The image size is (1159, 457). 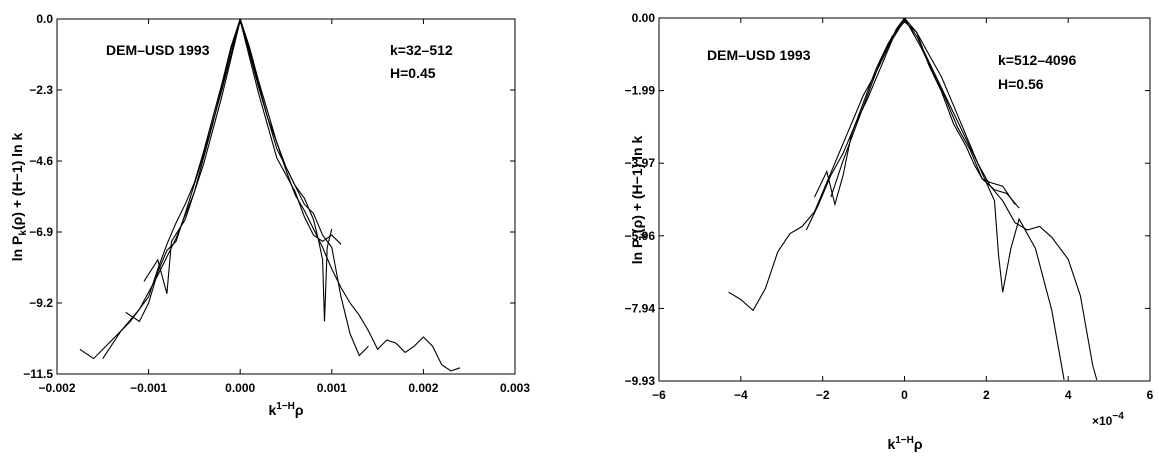 I want to click on y-tick-label: −3.97, so click(x=640, y=163).